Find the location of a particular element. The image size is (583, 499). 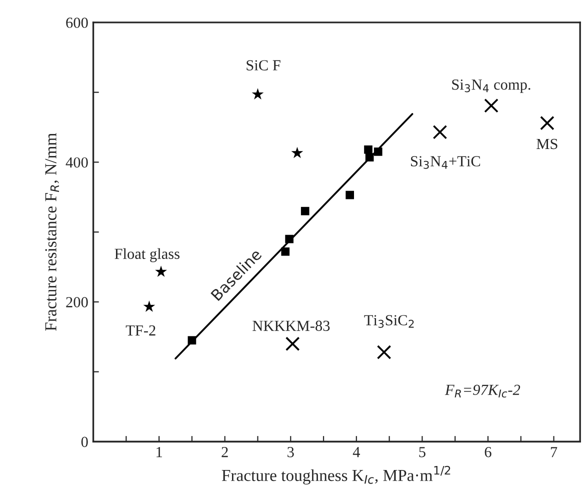

y-tick-label: 200 is located at coordinates (77, 302).